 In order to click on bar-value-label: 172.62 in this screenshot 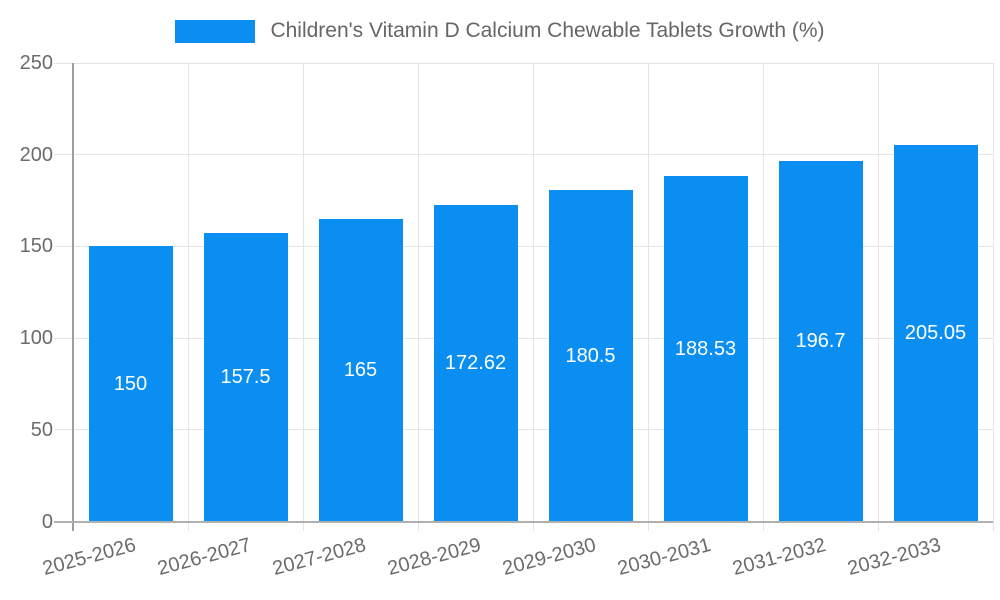, I will do `click(475, 363)`.